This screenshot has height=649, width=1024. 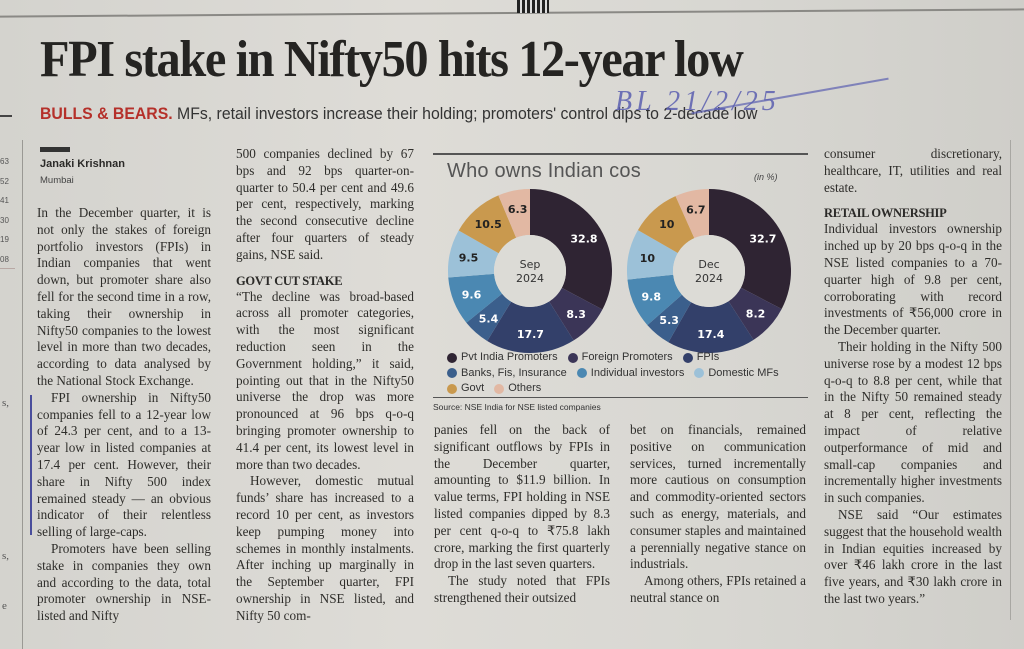 I want to click on legend-label: Pvt India Promoters, so click(x=509, y=357).